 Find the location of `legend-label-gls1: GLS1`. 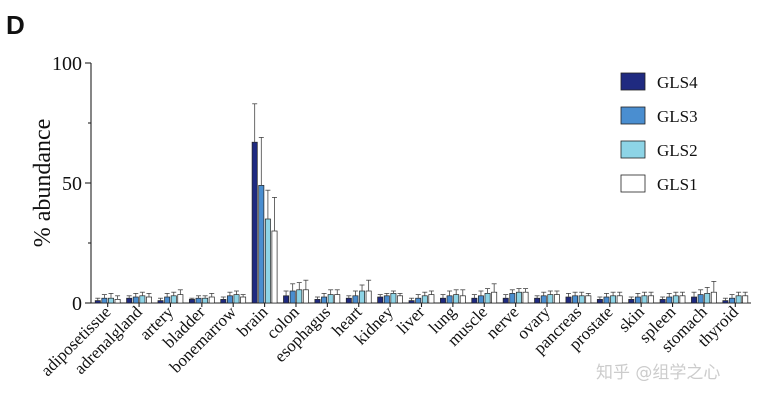

legend-label-gls1: GLS1 is located at coordinates (677, 184).